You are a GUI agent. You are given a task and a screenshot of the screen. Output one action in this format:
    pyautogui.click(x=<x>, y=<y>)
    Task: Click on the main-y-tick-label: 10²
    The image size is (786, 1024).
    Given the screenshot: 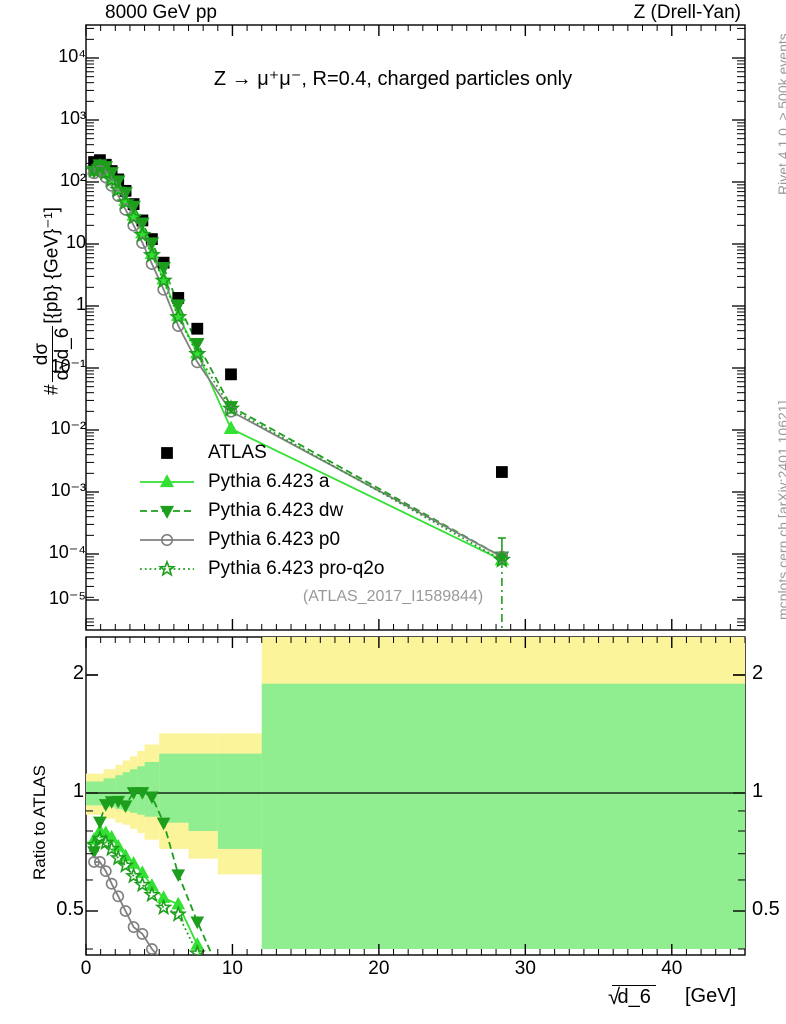 What is the action you would take?
    pyautogui.click(x=72, y=180)
    